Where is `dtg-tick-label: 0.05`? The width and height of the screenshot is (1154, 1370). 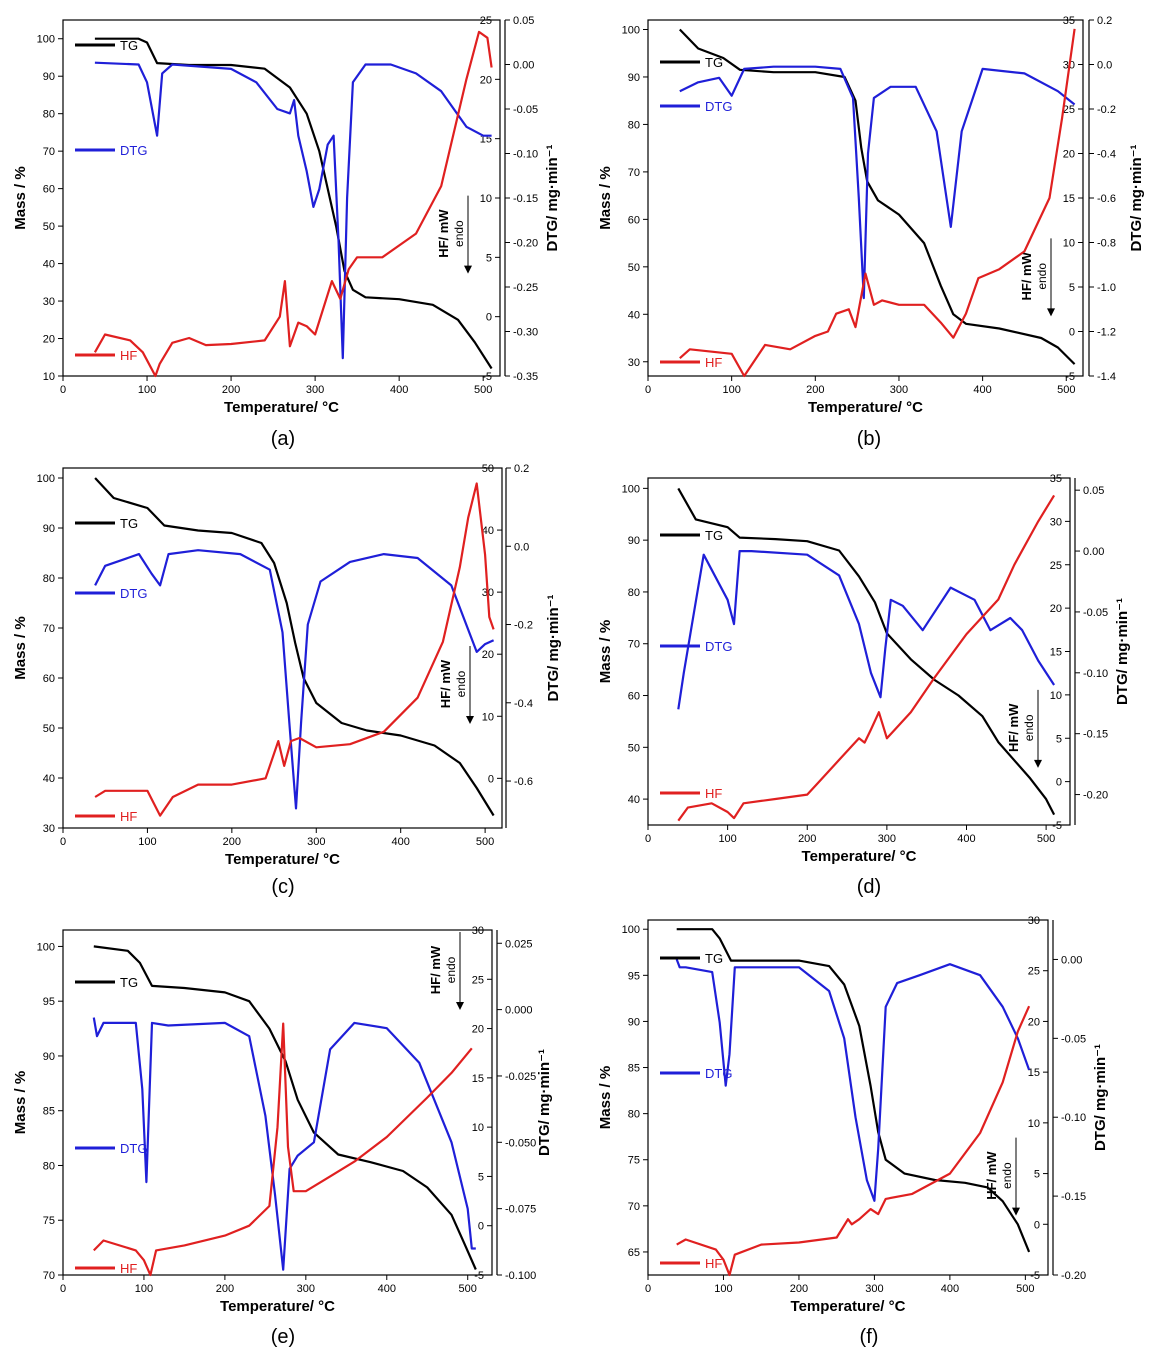 dtg-tick-label: 0.05 is located at coordinates (1093, 491).